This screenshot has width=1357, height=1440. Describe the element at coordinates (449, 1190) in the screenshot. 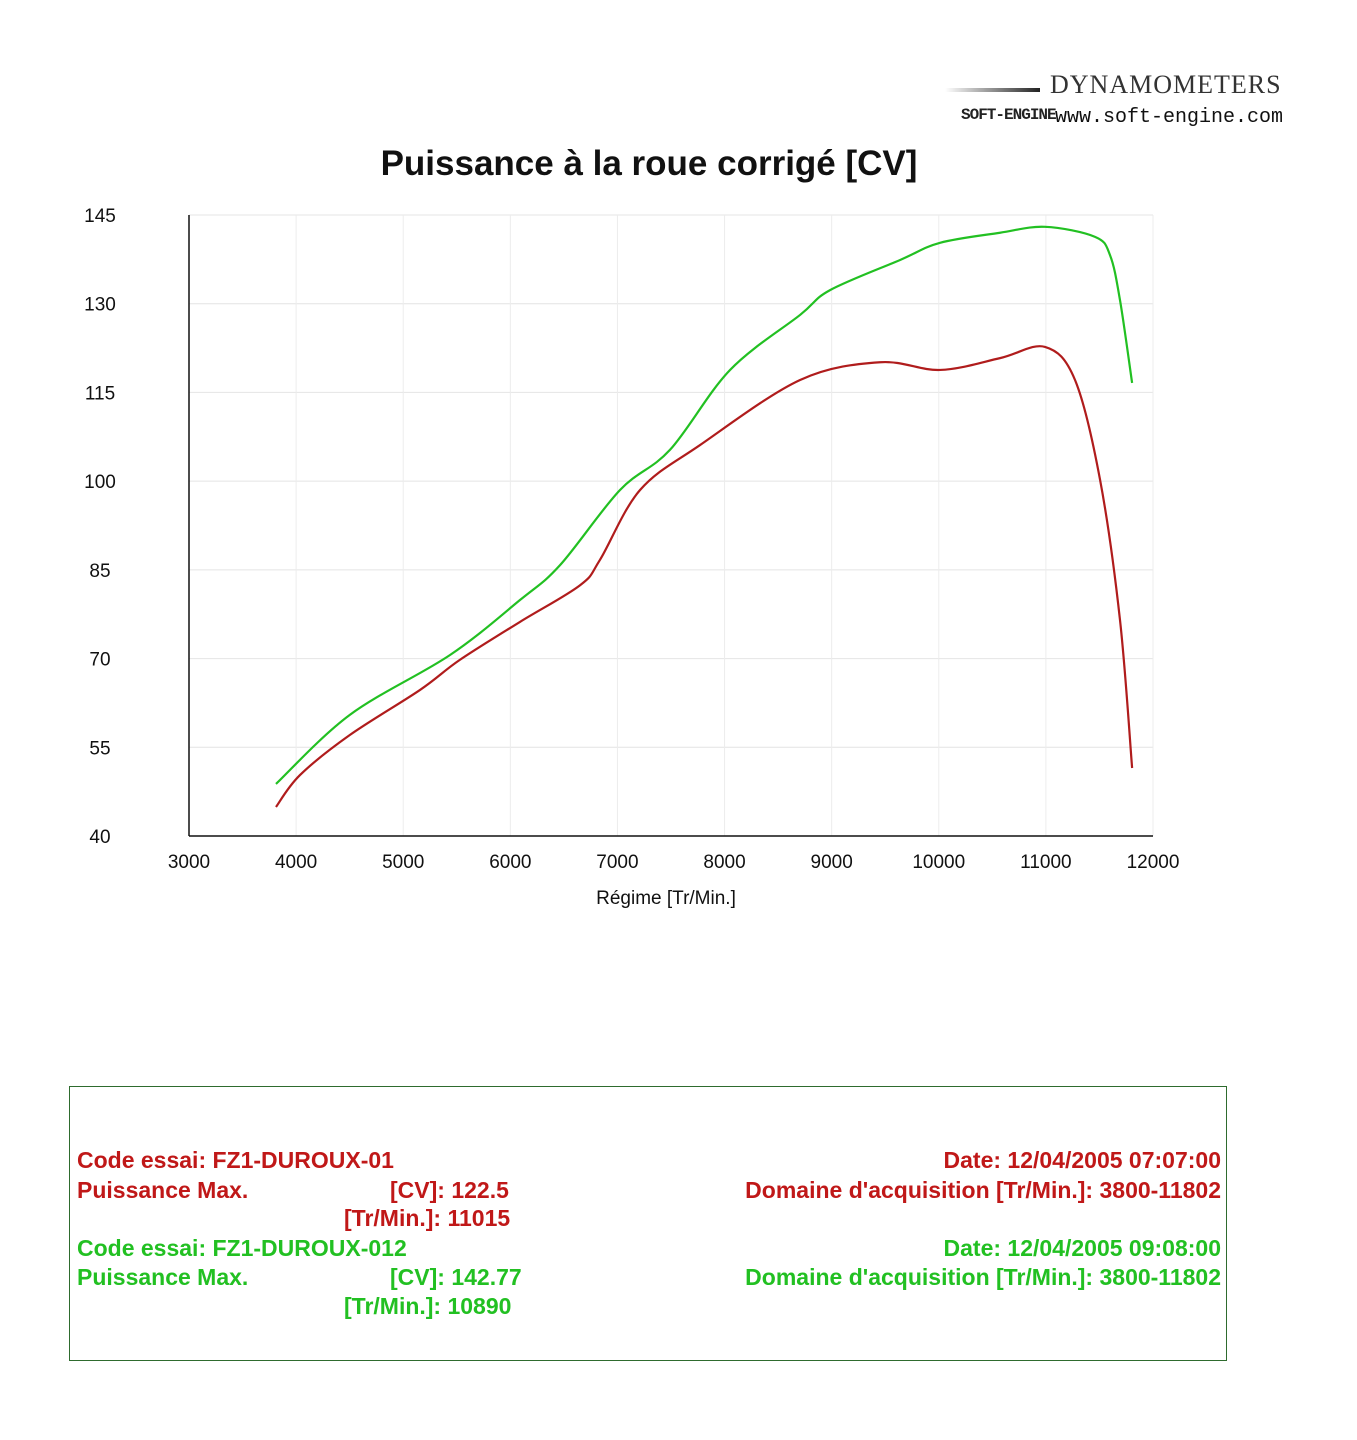

I see `run1-cv: [CV]: 122.5` at that location.